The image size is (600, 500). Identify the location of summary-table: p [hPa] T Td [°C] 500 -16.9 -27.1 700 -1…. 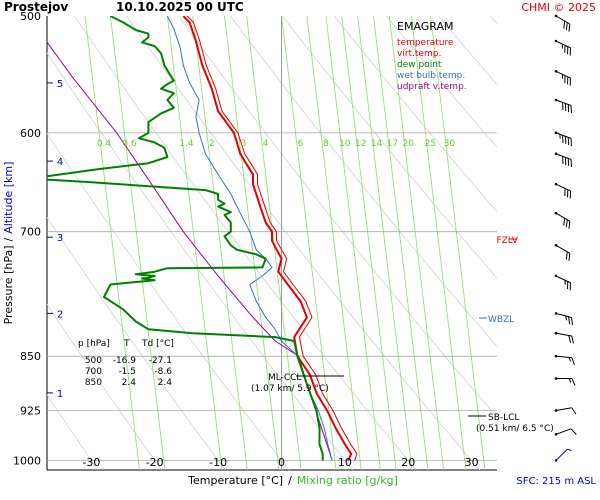
(126, 363).